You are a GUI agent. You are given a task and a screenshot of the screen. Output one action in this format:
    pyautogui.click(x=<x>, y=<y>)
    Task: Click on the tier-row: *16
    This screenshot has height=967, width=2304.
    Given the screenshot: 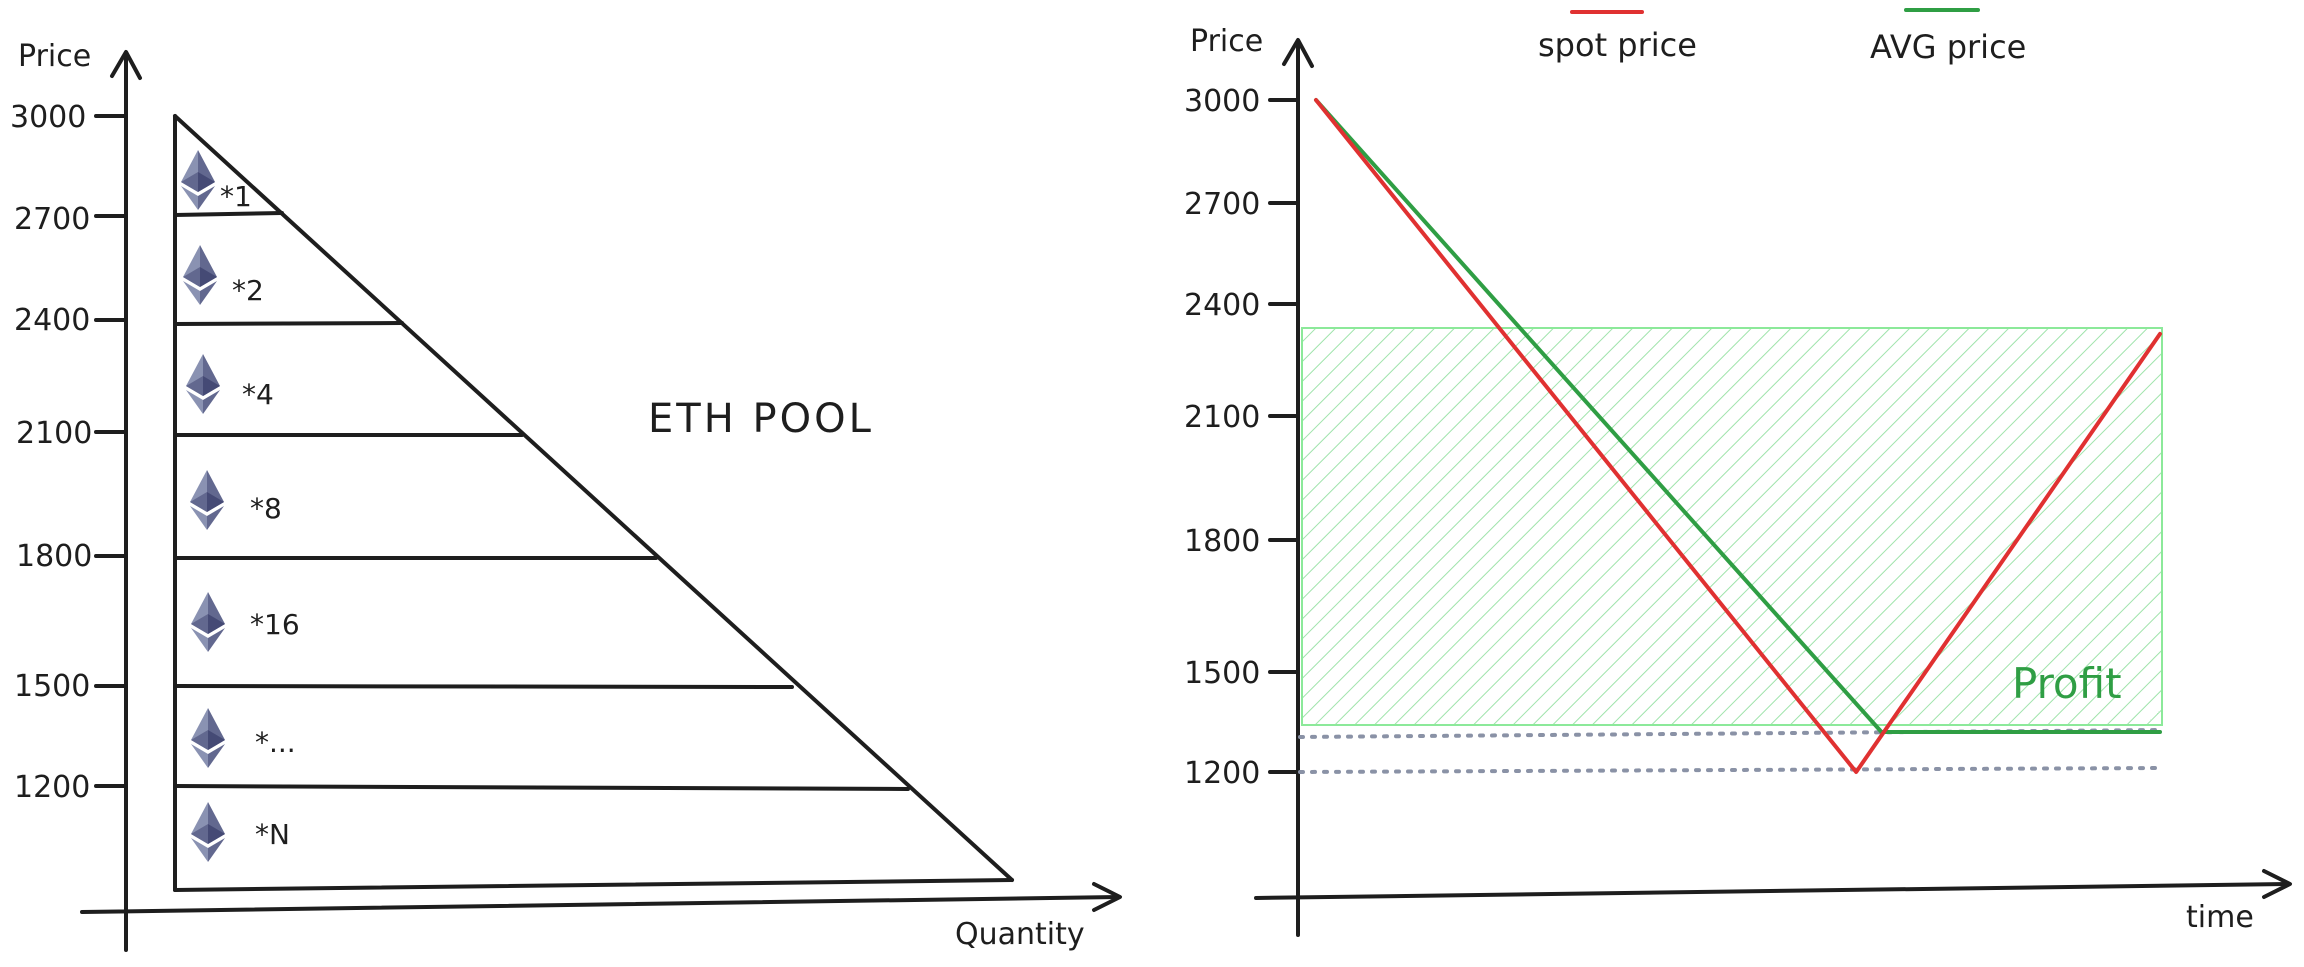 What is the action you would take?
    pyautogui.click(x=245, y=622)
    